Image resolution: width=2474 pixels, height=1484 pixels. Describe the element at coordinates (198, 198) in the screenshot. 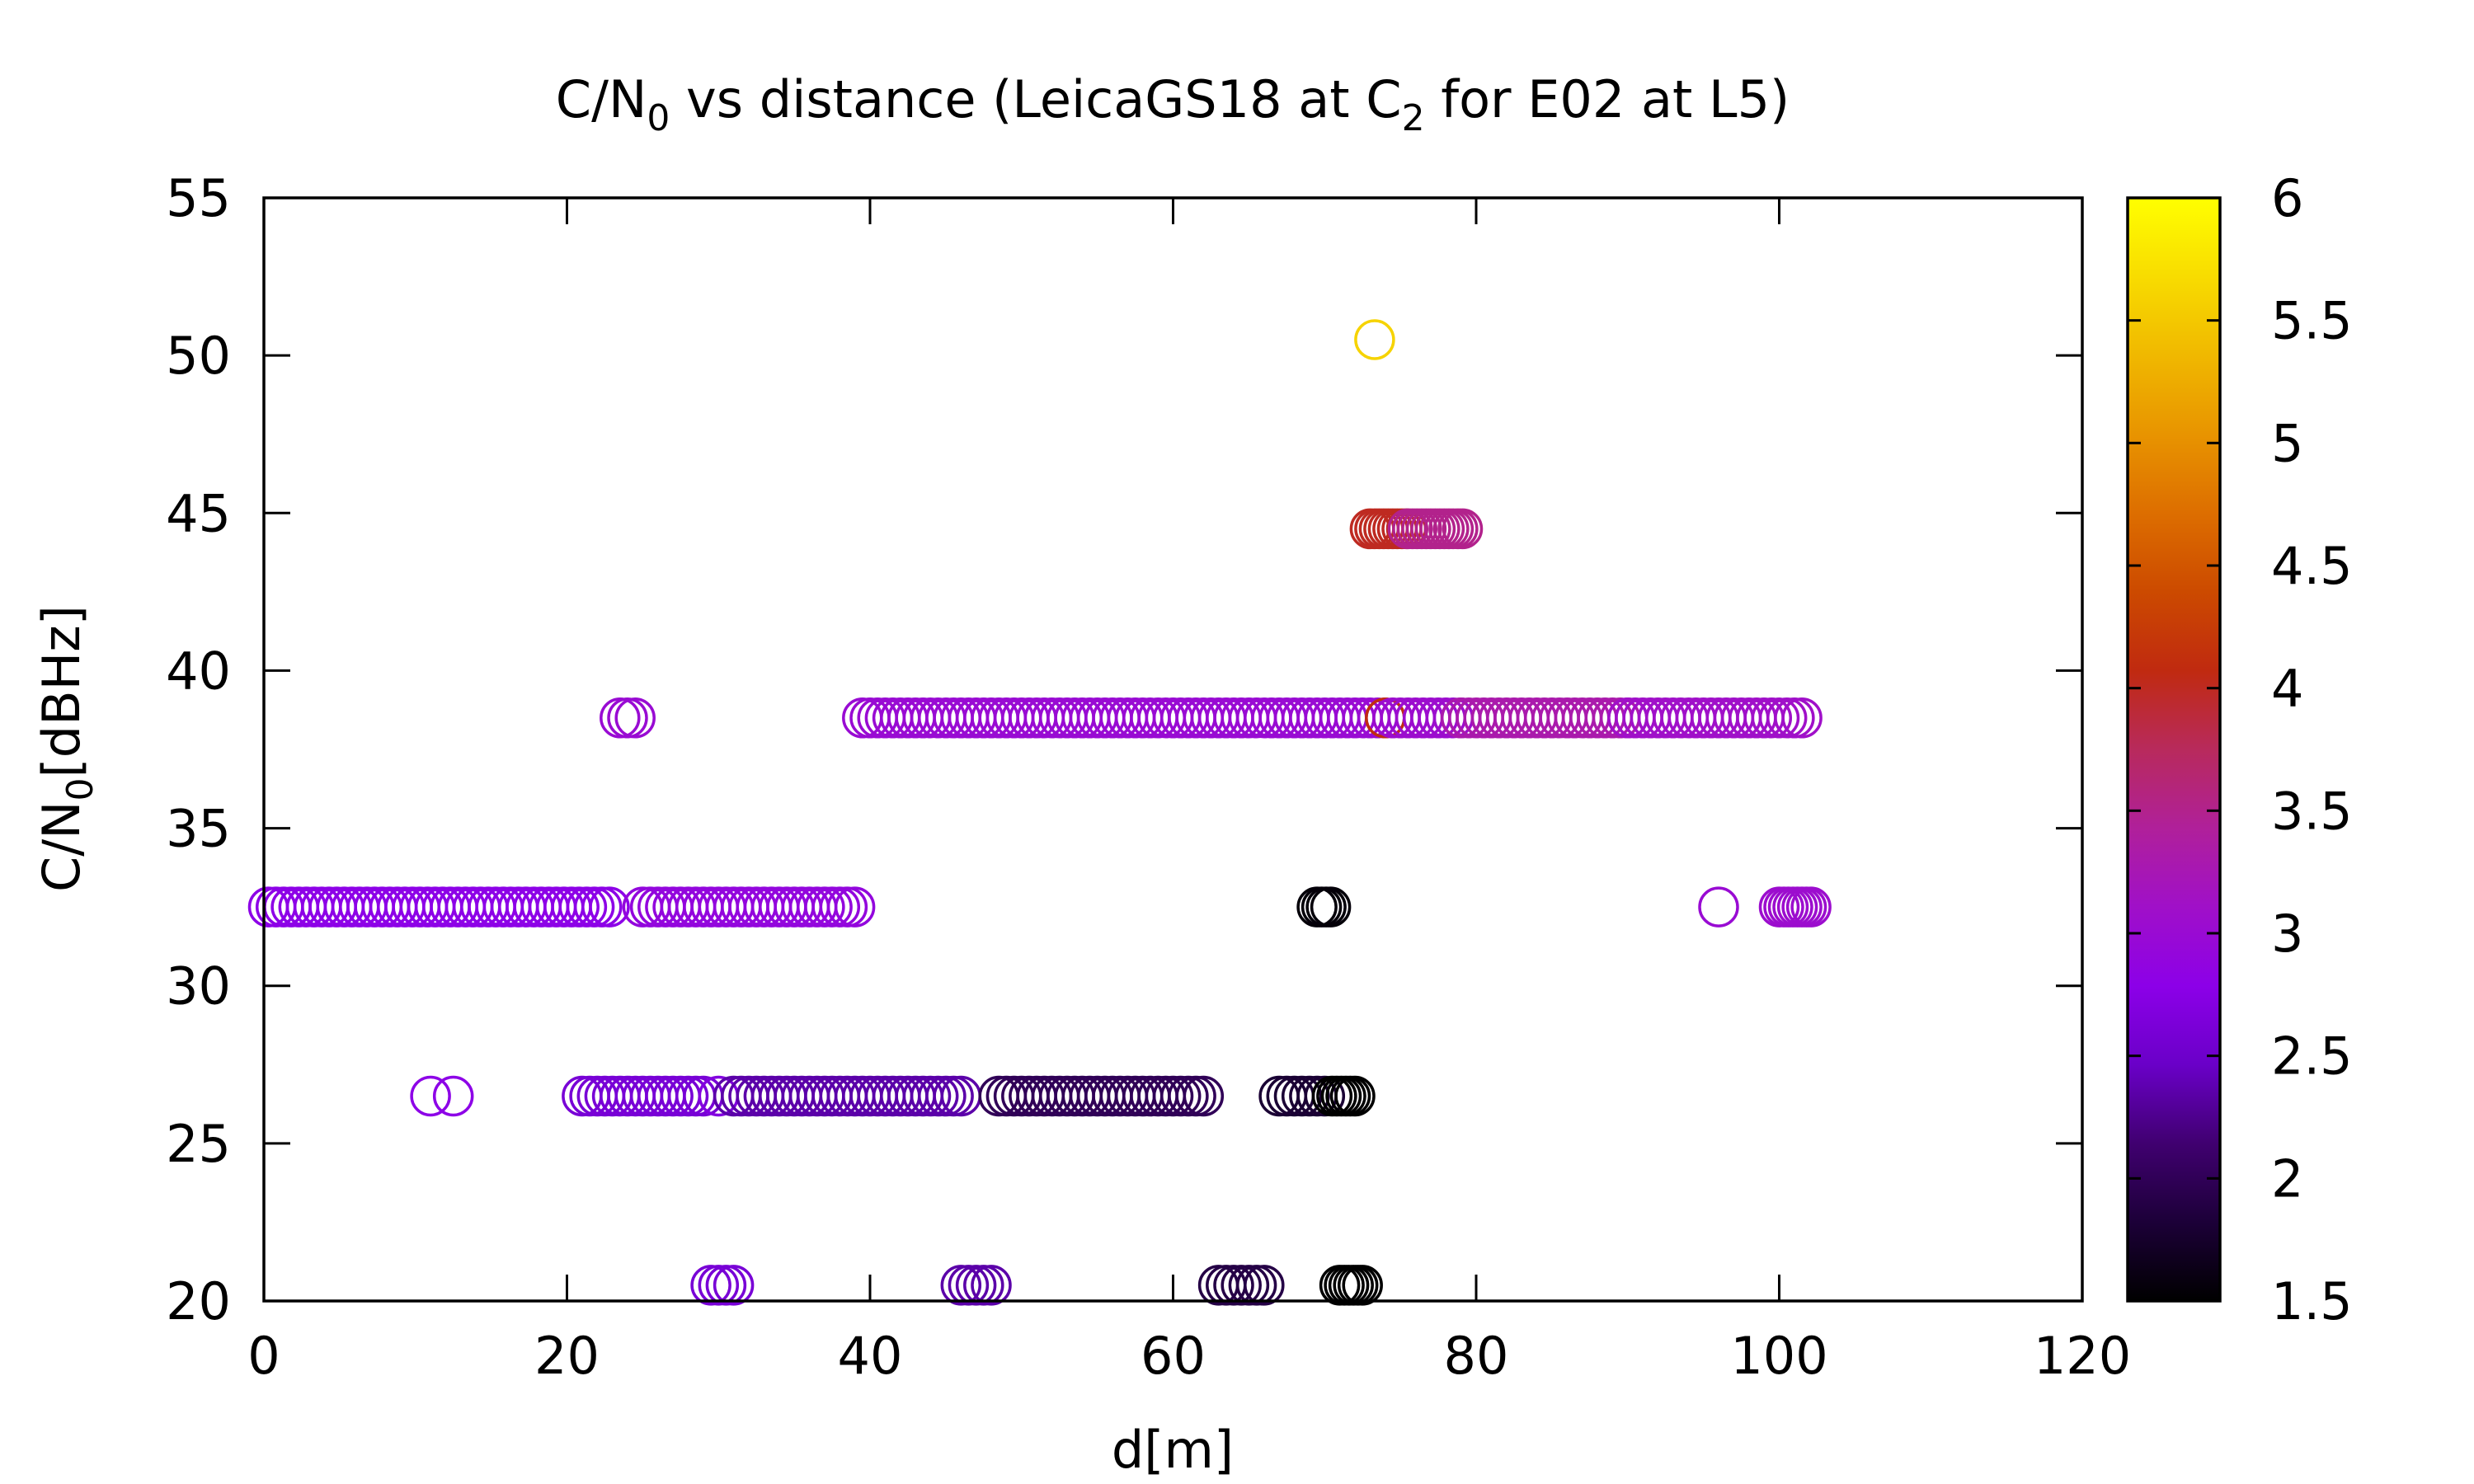

I see `y-tick-label: 55` at that location.